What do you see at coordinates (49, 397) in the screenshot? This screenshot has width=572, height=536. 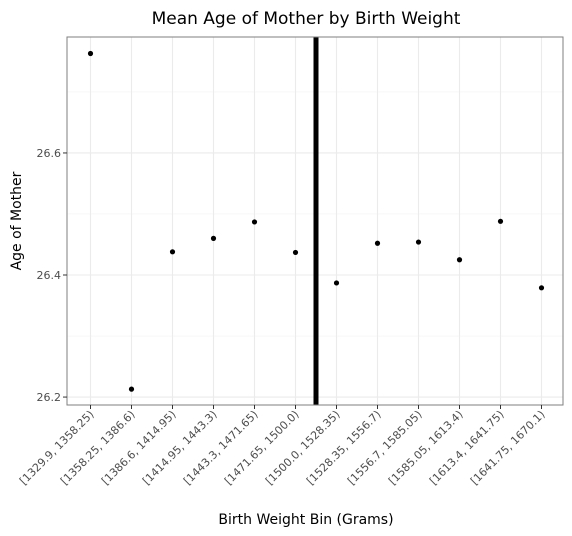 I see `y-tick-label: 26.2` at bounding box center [49, 397].